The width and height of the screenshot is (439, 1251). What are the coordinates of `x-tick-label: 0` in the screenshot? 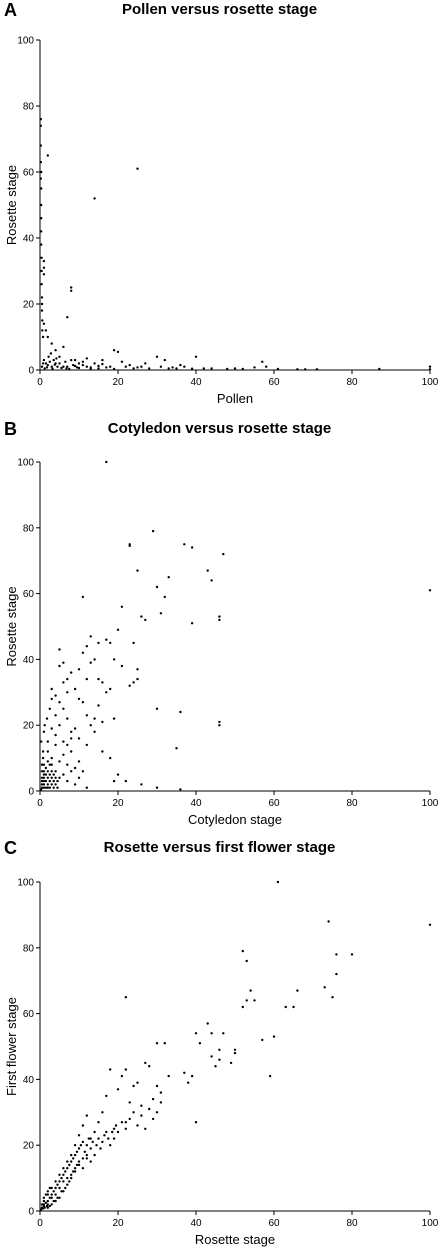 It's located at (40, 1223).